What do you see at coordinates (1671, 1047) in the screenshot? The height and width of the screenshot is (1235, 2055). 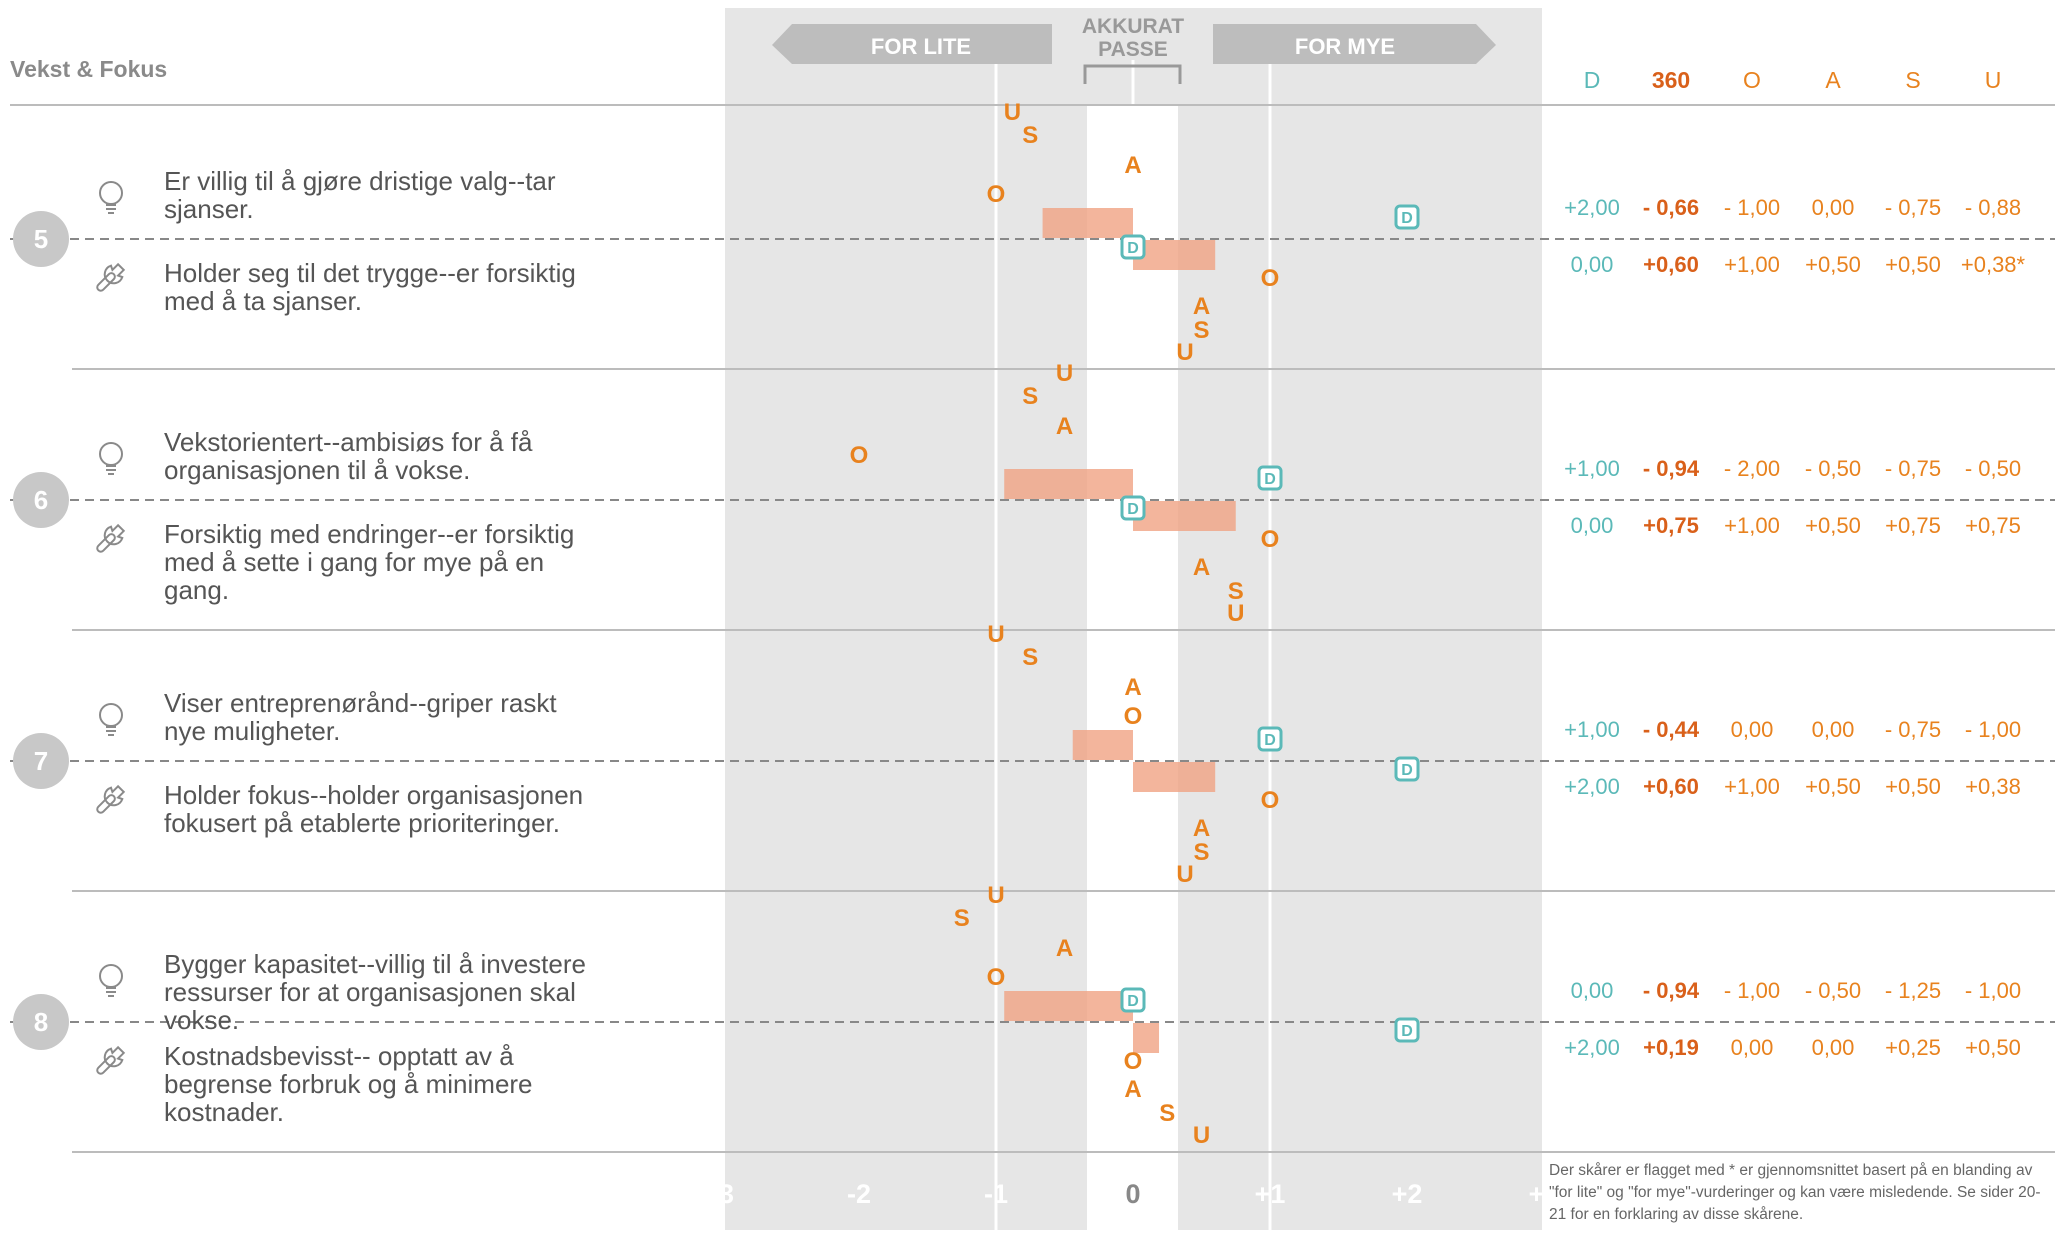 I see `score-cell: +0,19` at bounding box center [1671, 1047].